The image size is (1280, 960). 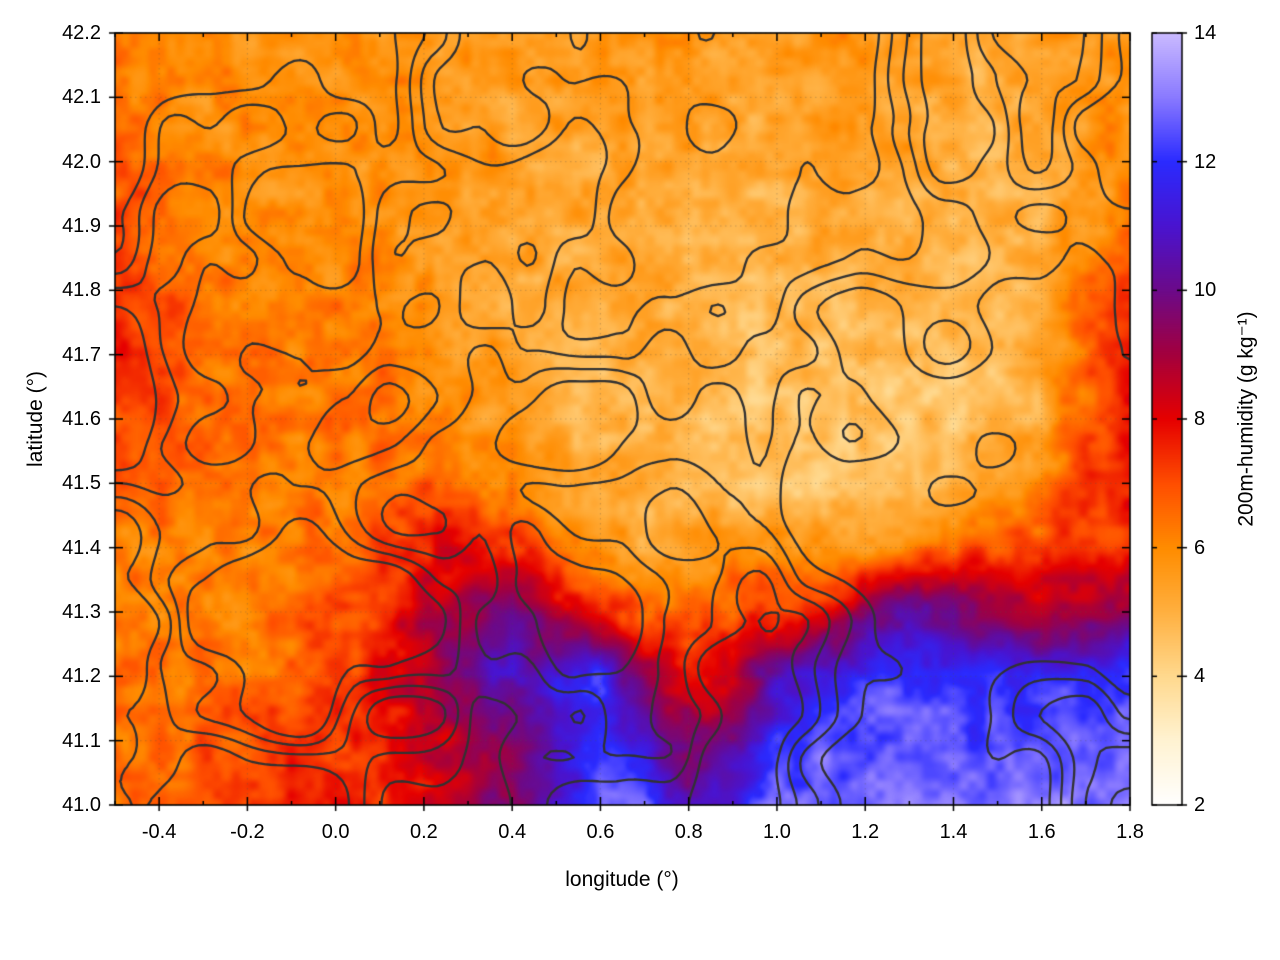 What do you see at coordinates (81, 290) in the screenshot?
I see `y-tick-label: 41.8` at bounding box center [81, 290].